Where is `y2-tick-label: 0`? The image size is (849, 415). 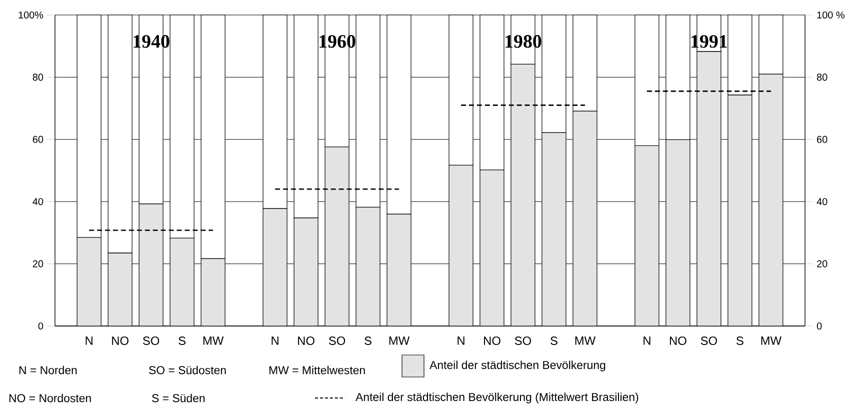 y2-tick-label: 0 is located at coordinates (819, 326).